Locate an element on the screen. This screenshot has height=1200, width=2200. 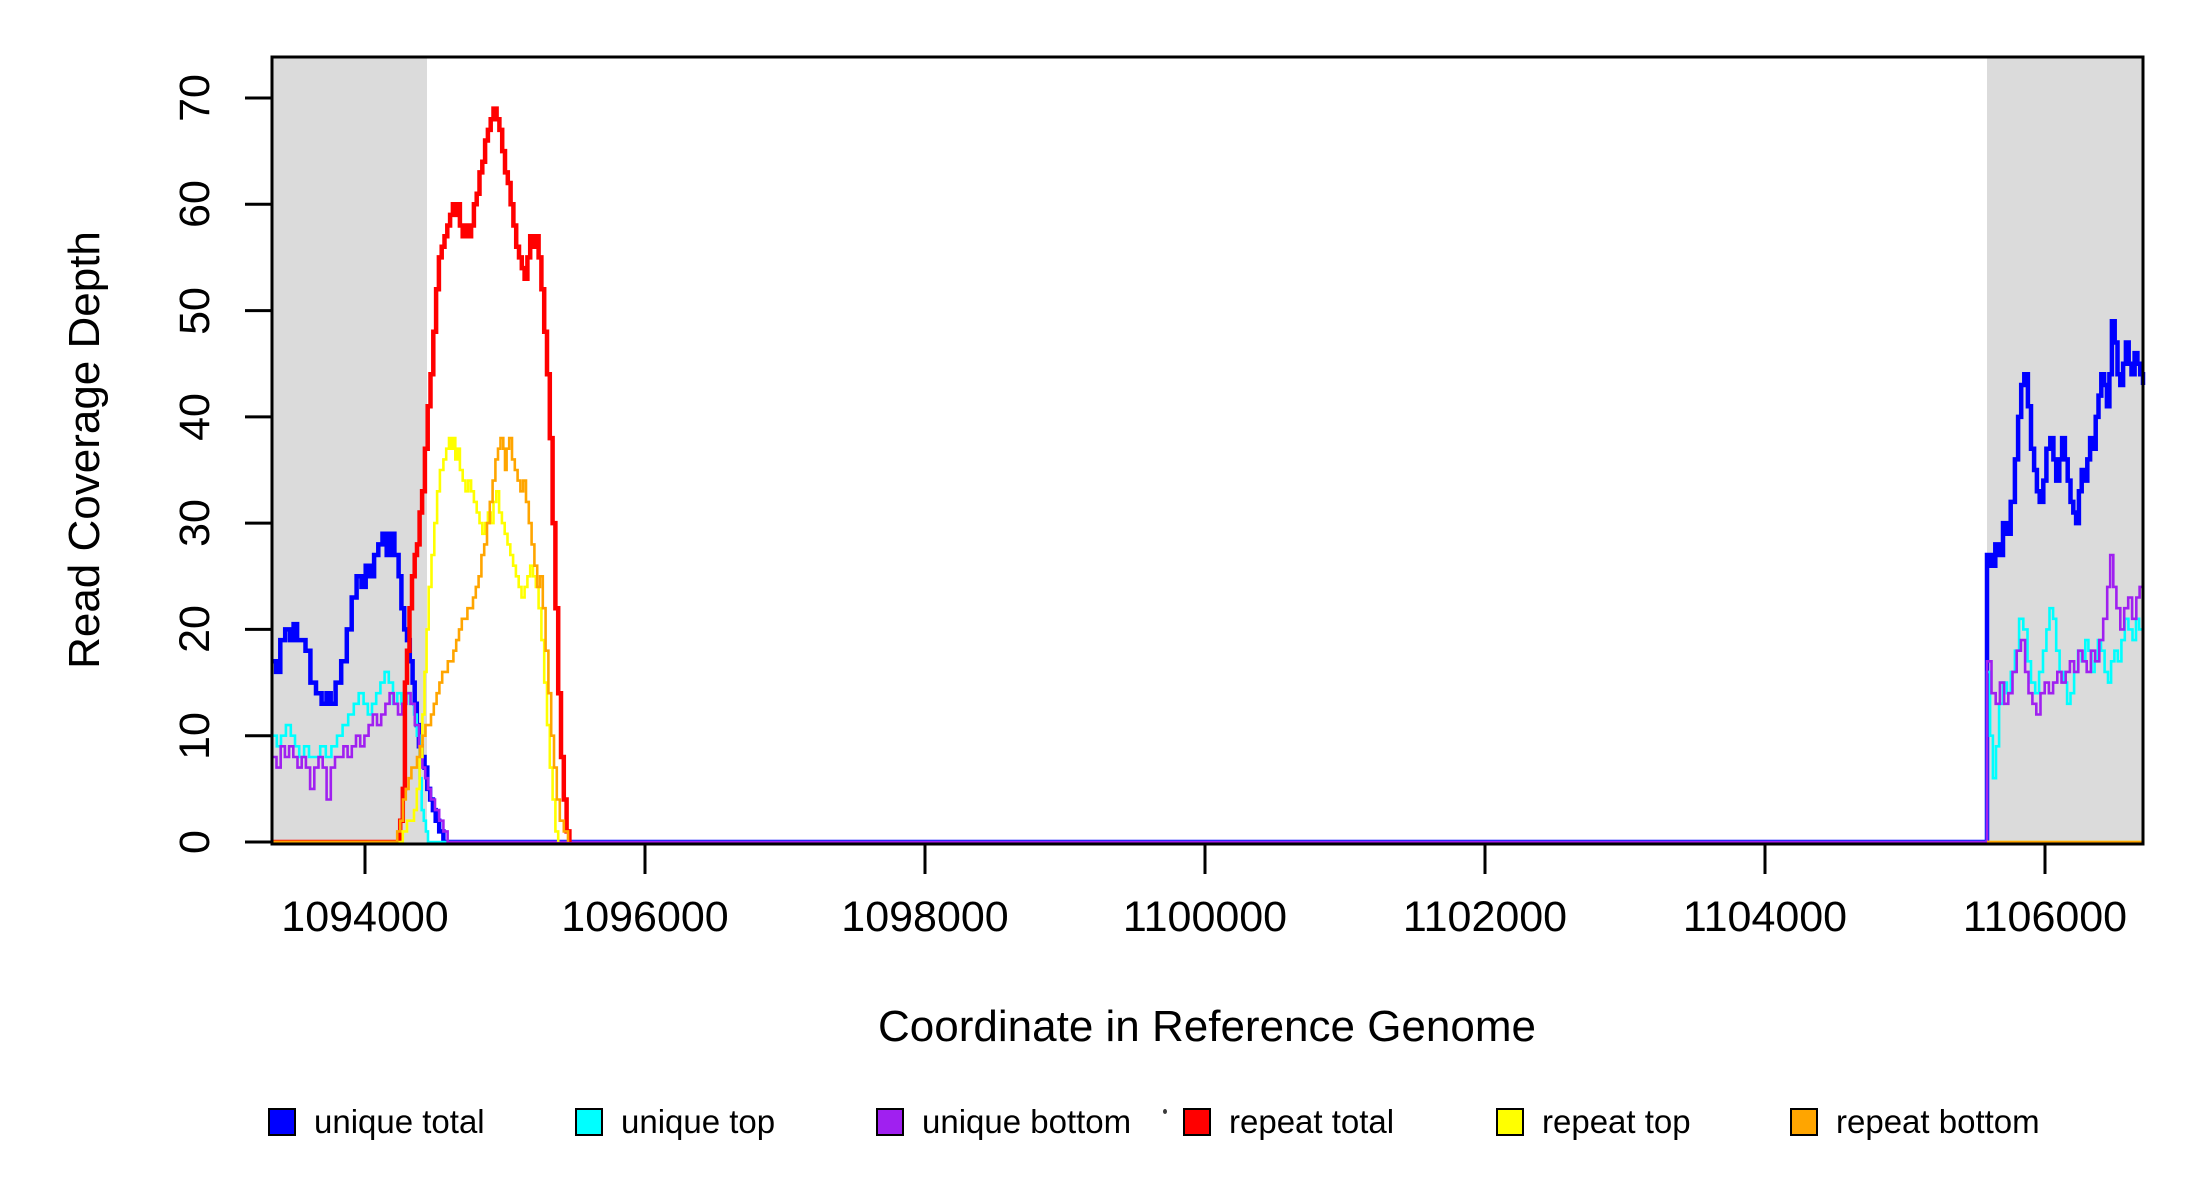
x-tick-label-3: 1100000 is located at coordinates (1205, 917).